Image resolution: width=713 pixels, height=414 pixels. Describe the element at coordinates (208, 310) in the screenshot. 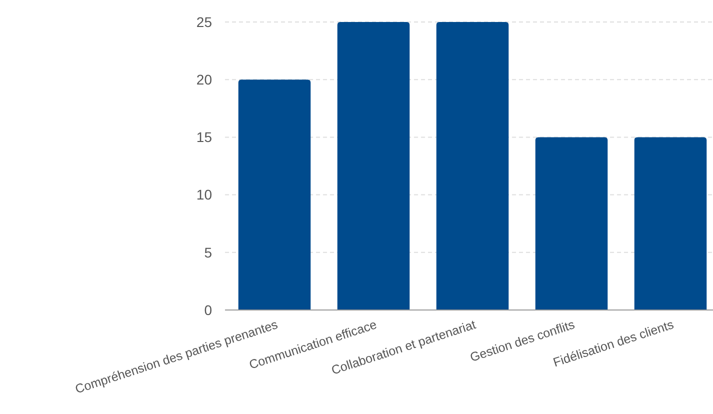

I see `y-tick-label: 0` at that location.